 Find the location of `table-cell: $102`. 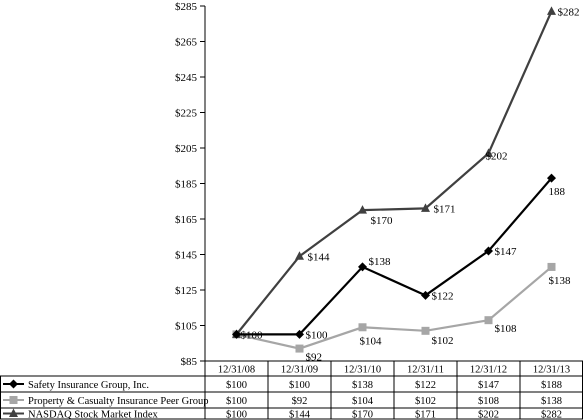

table-cell: $102 is located at coordinates (425, 401).